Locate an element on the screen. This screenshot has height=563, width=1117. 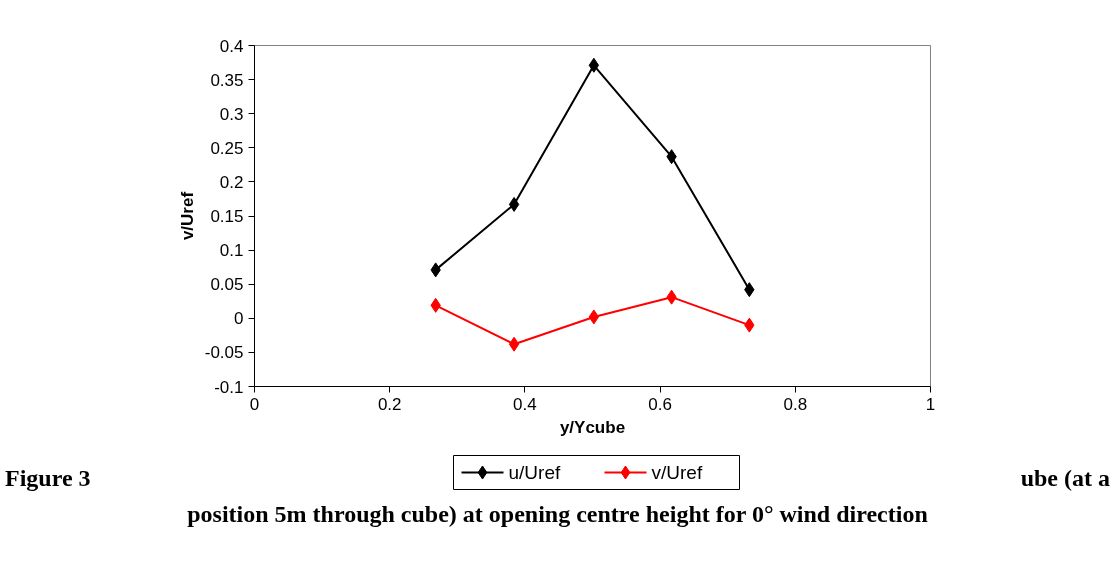
x-tick-label: 0.2 is located at coordinates (389, 404).